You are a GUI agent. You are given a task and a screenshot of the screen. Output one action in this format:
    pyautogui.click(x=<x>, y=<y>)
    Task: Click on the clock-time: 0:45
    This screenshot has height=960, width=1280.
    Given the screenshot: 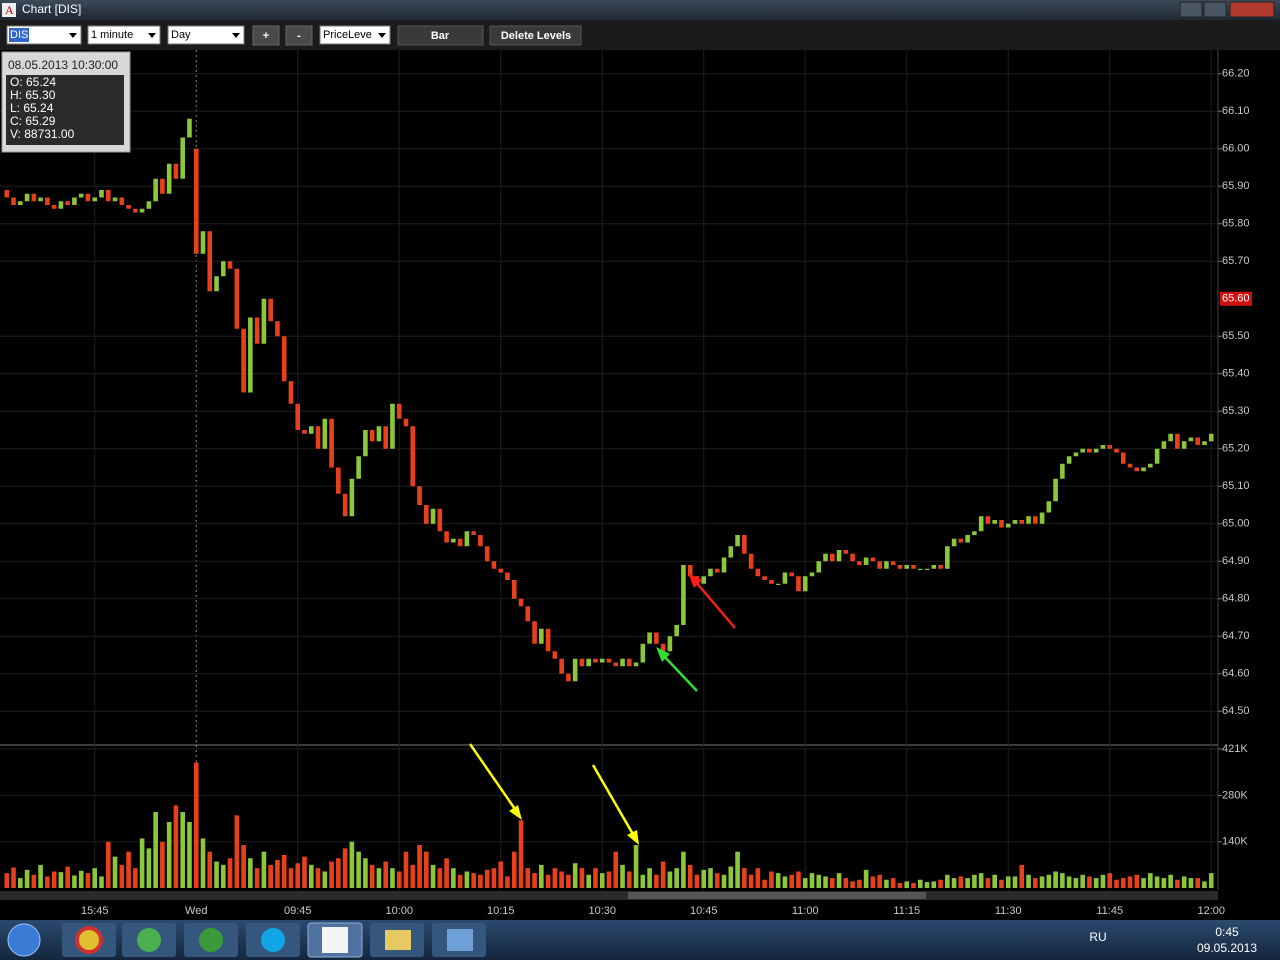 What is the action you would take?
    pyautogui.click(x=1227, y=932)
    